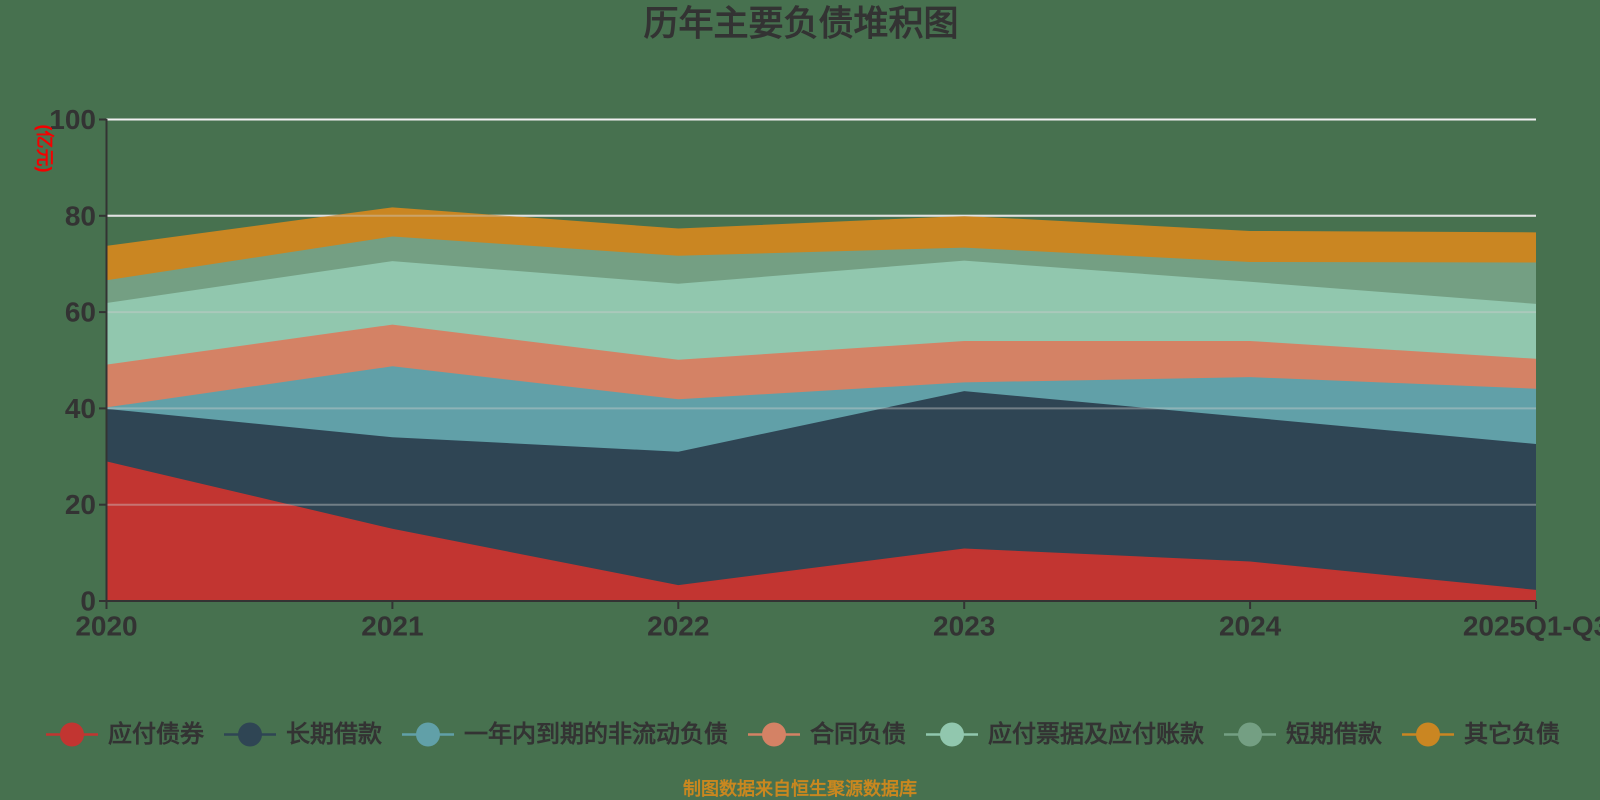  I want to click on svg-text: 0, so click(88, 601).